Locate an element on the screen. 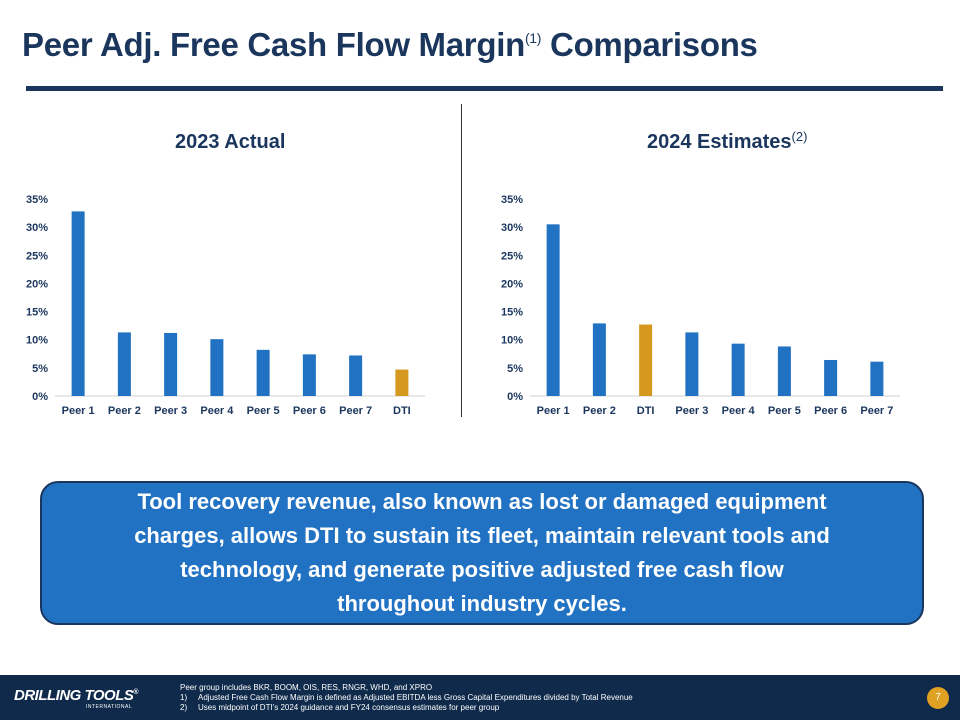 The image size is (960, 720). page-number: 7 is located at coordinates (938, 698).